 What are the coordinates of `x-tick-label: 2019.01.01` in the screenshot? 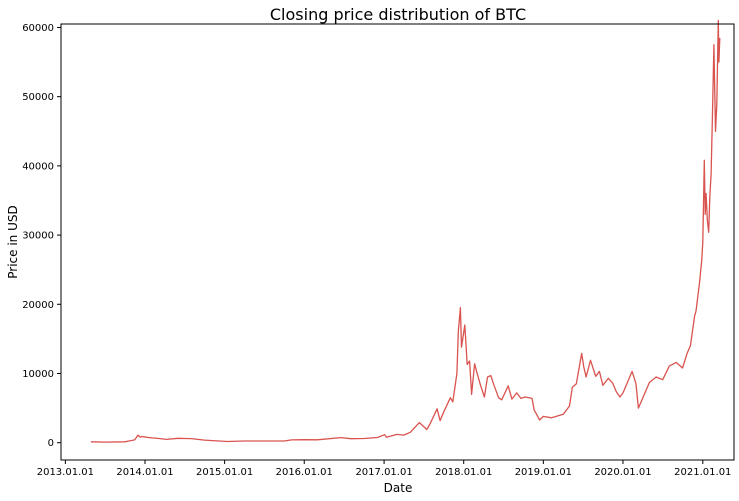 It's located at (543, 472).